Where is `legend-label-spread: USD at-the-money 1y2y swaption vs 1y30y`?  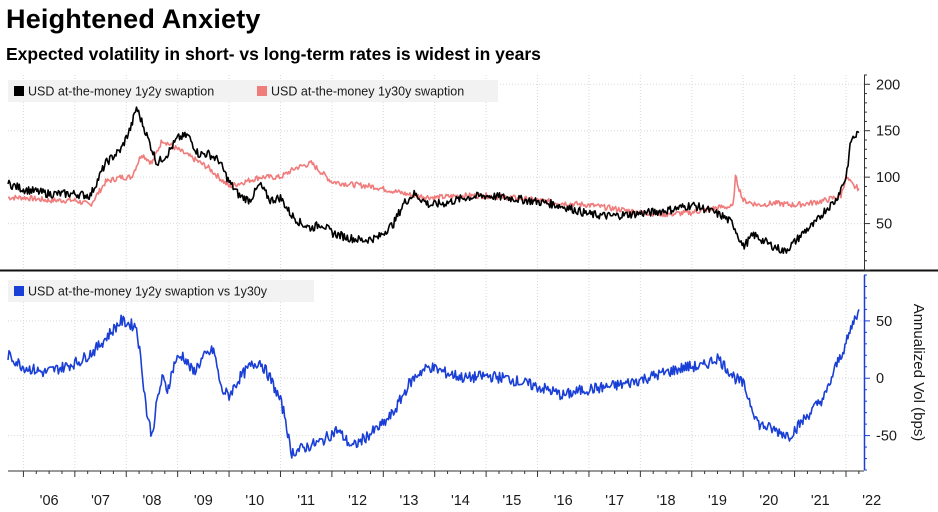 legend-label-spread: USD at-the-money 1y2y swaption vs 1y30y is located at coordinates (148, 292).